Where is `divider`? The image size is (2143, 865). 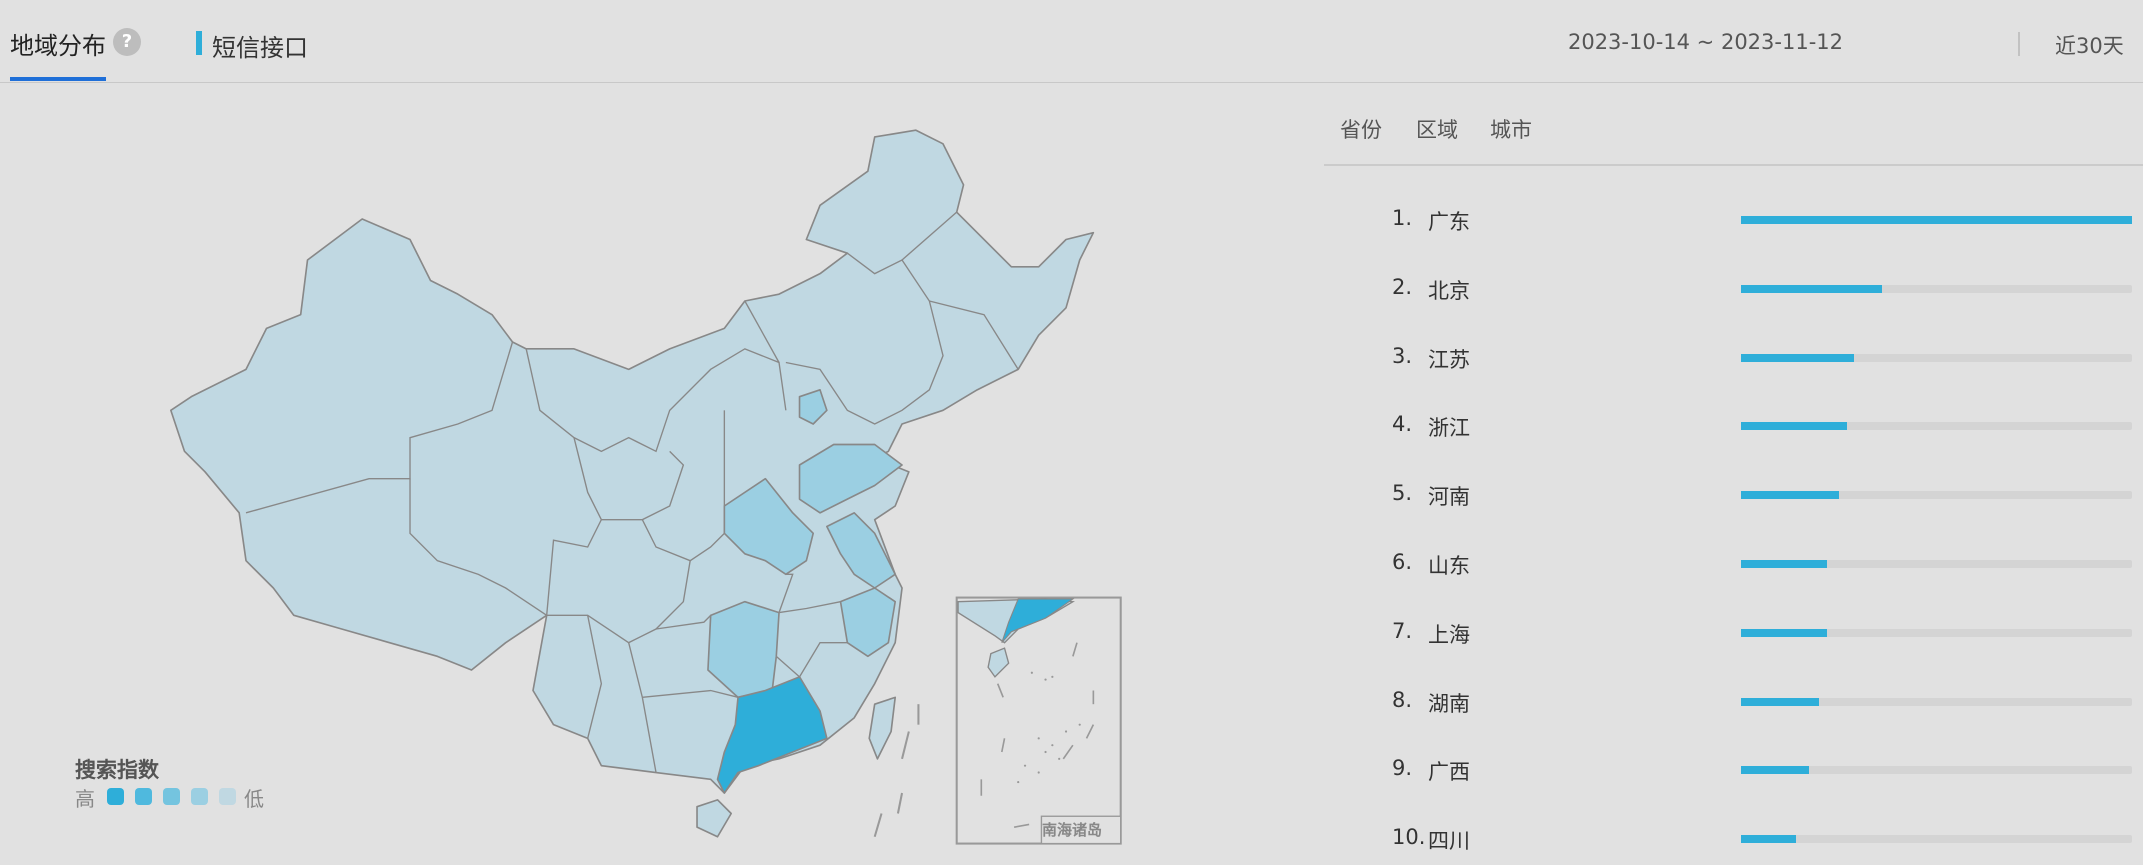 divider is located at coordinates (2019, 44).